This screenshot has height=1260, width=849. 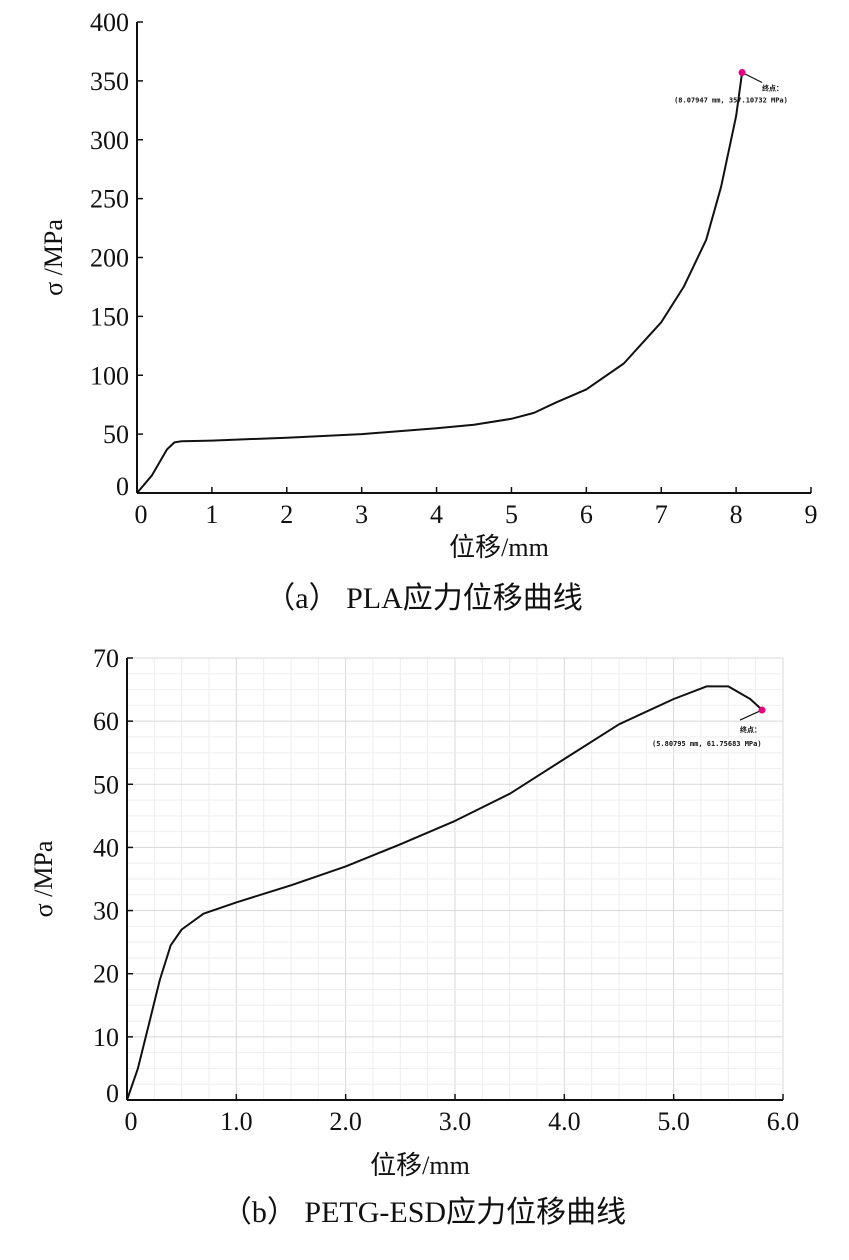 What do you see at coordinates (564, 1121) in the screenshot?
I see `x-tick-label: 4.0` at bounding box center [564, 1121].